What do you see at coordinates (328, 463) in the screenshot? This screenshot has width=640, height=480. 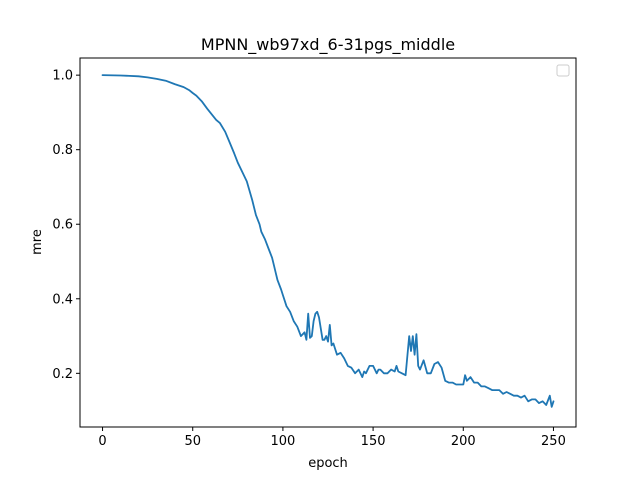 I see `x-axis-label: epoch` at bounding box center [328, 463].